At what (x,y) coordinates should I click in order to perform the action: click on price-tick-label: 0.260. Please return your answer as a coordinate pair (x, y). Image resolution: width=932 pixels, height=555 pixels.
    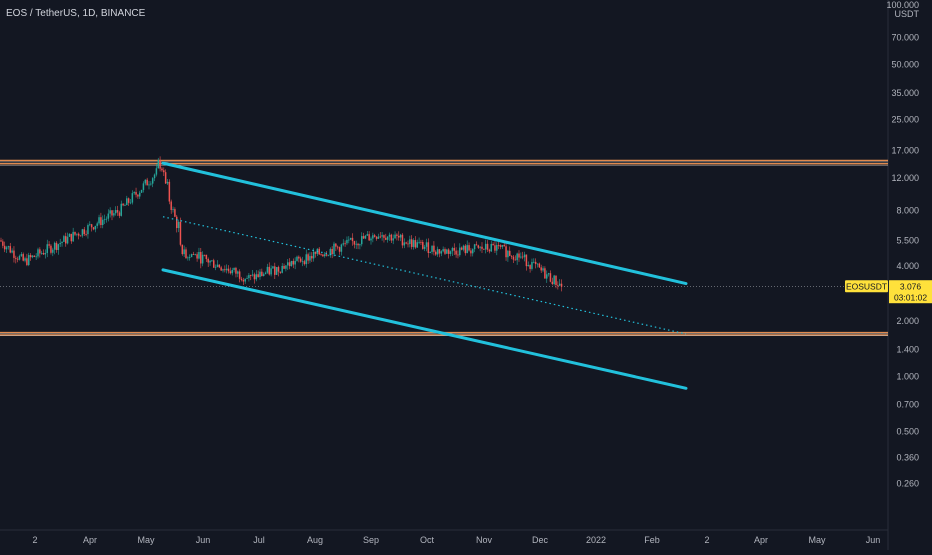
    Looking at the image, I should click on (907, 484).